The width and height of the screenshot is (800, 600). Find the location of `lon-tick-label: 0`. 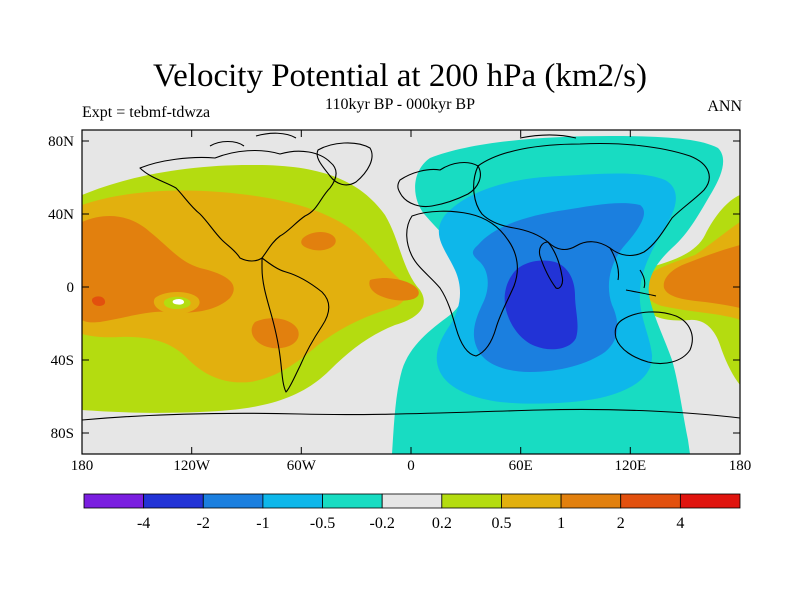

lon-tick-label: 0 is located at coordinates (411, 466).